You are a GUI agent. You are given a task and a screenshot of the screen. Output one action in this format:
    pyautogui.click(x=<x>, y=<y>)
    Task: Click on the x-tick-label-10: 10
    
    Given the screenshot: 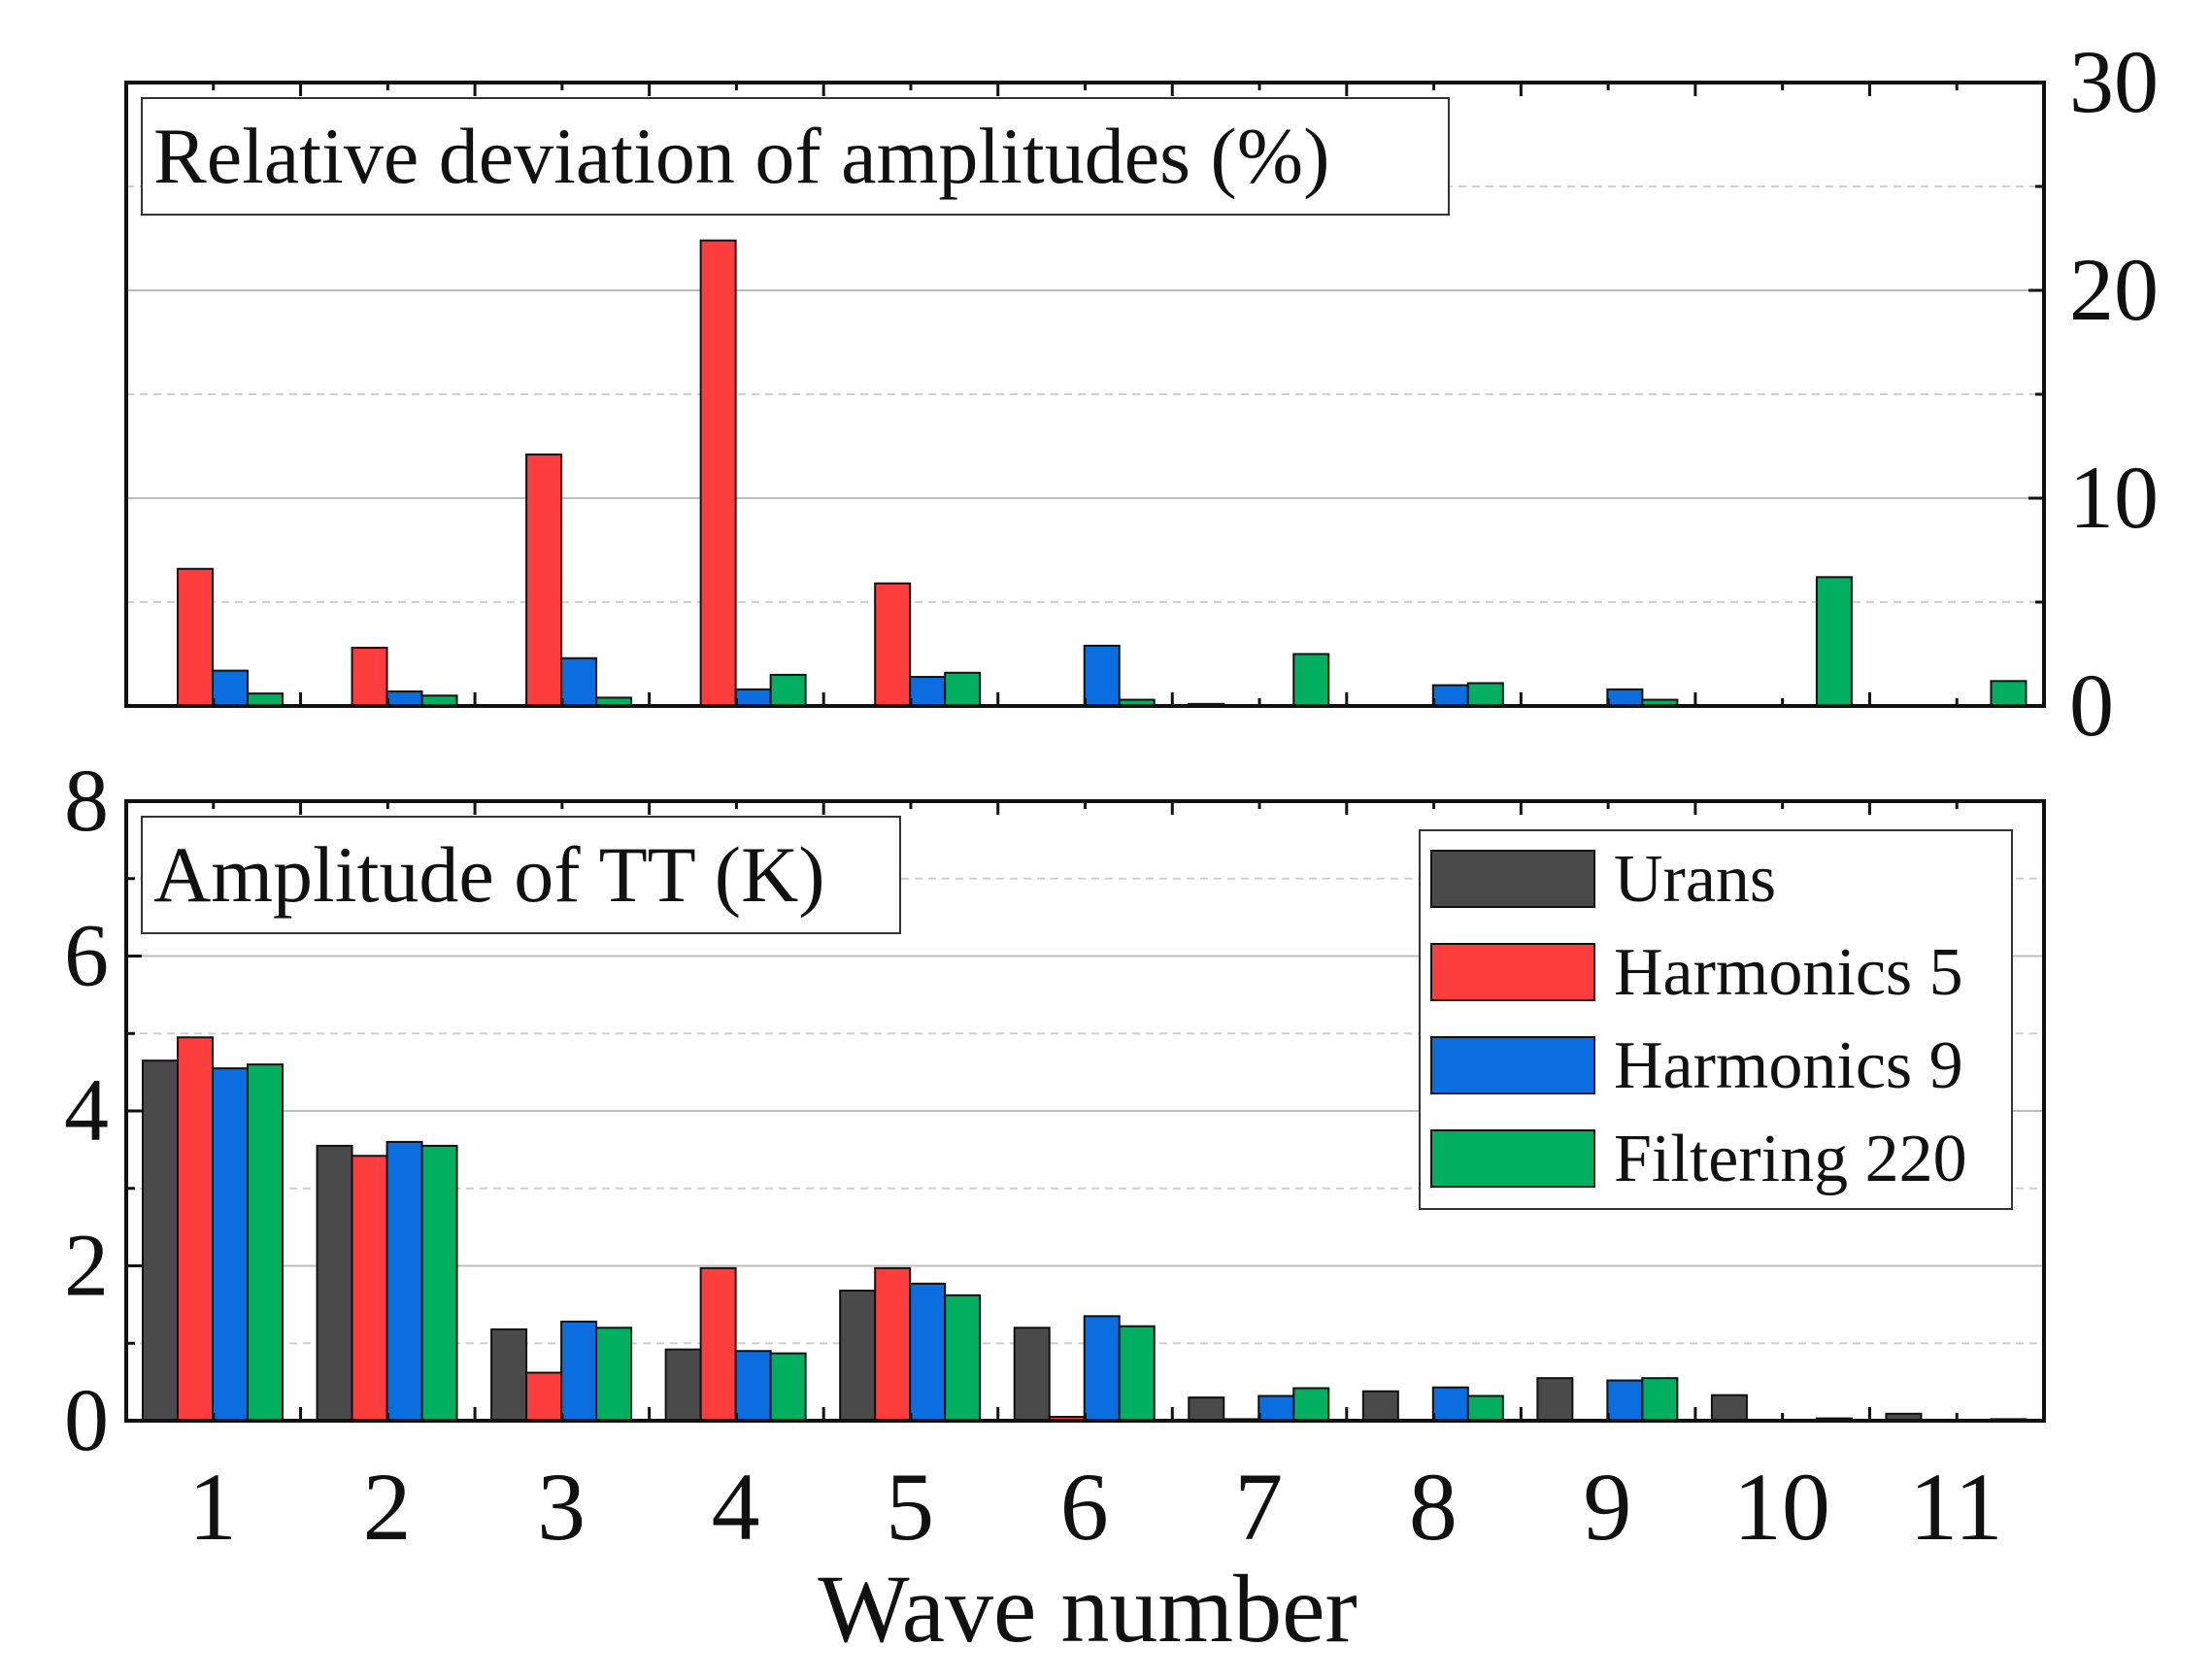 What is the action you would take?
    pyautogui.click(x=1781, y=1507)
    